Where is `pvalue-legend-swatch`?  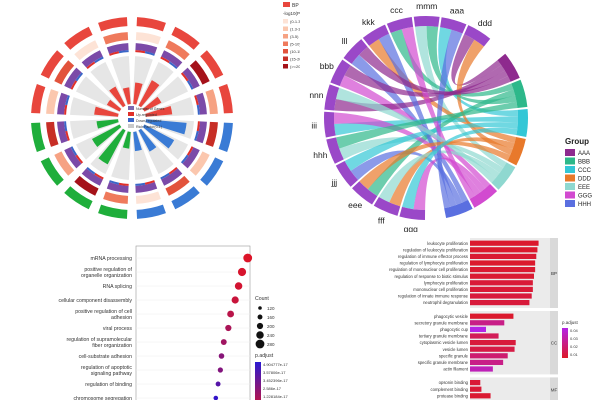
pvalue-legend-swatch is located at coordinates (285, 36).